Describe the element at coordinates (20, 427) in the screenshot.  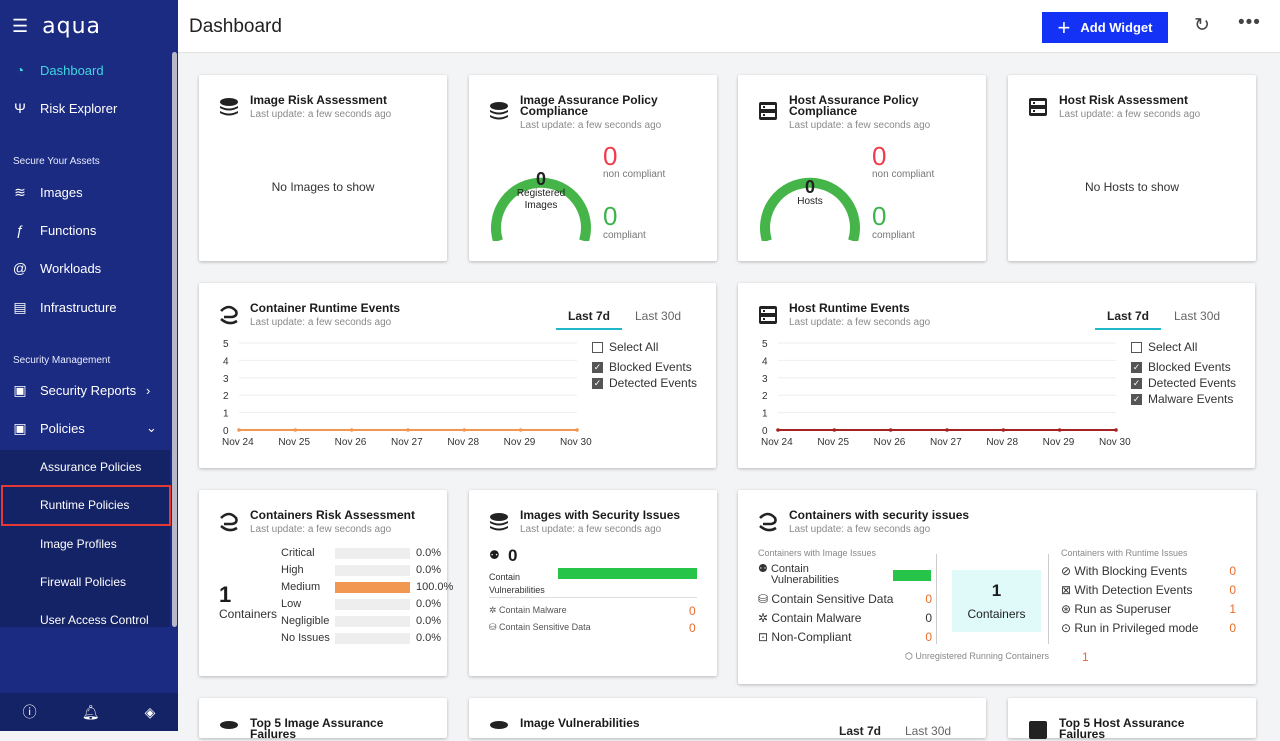
I see `policy-icon: ▣` at that location.